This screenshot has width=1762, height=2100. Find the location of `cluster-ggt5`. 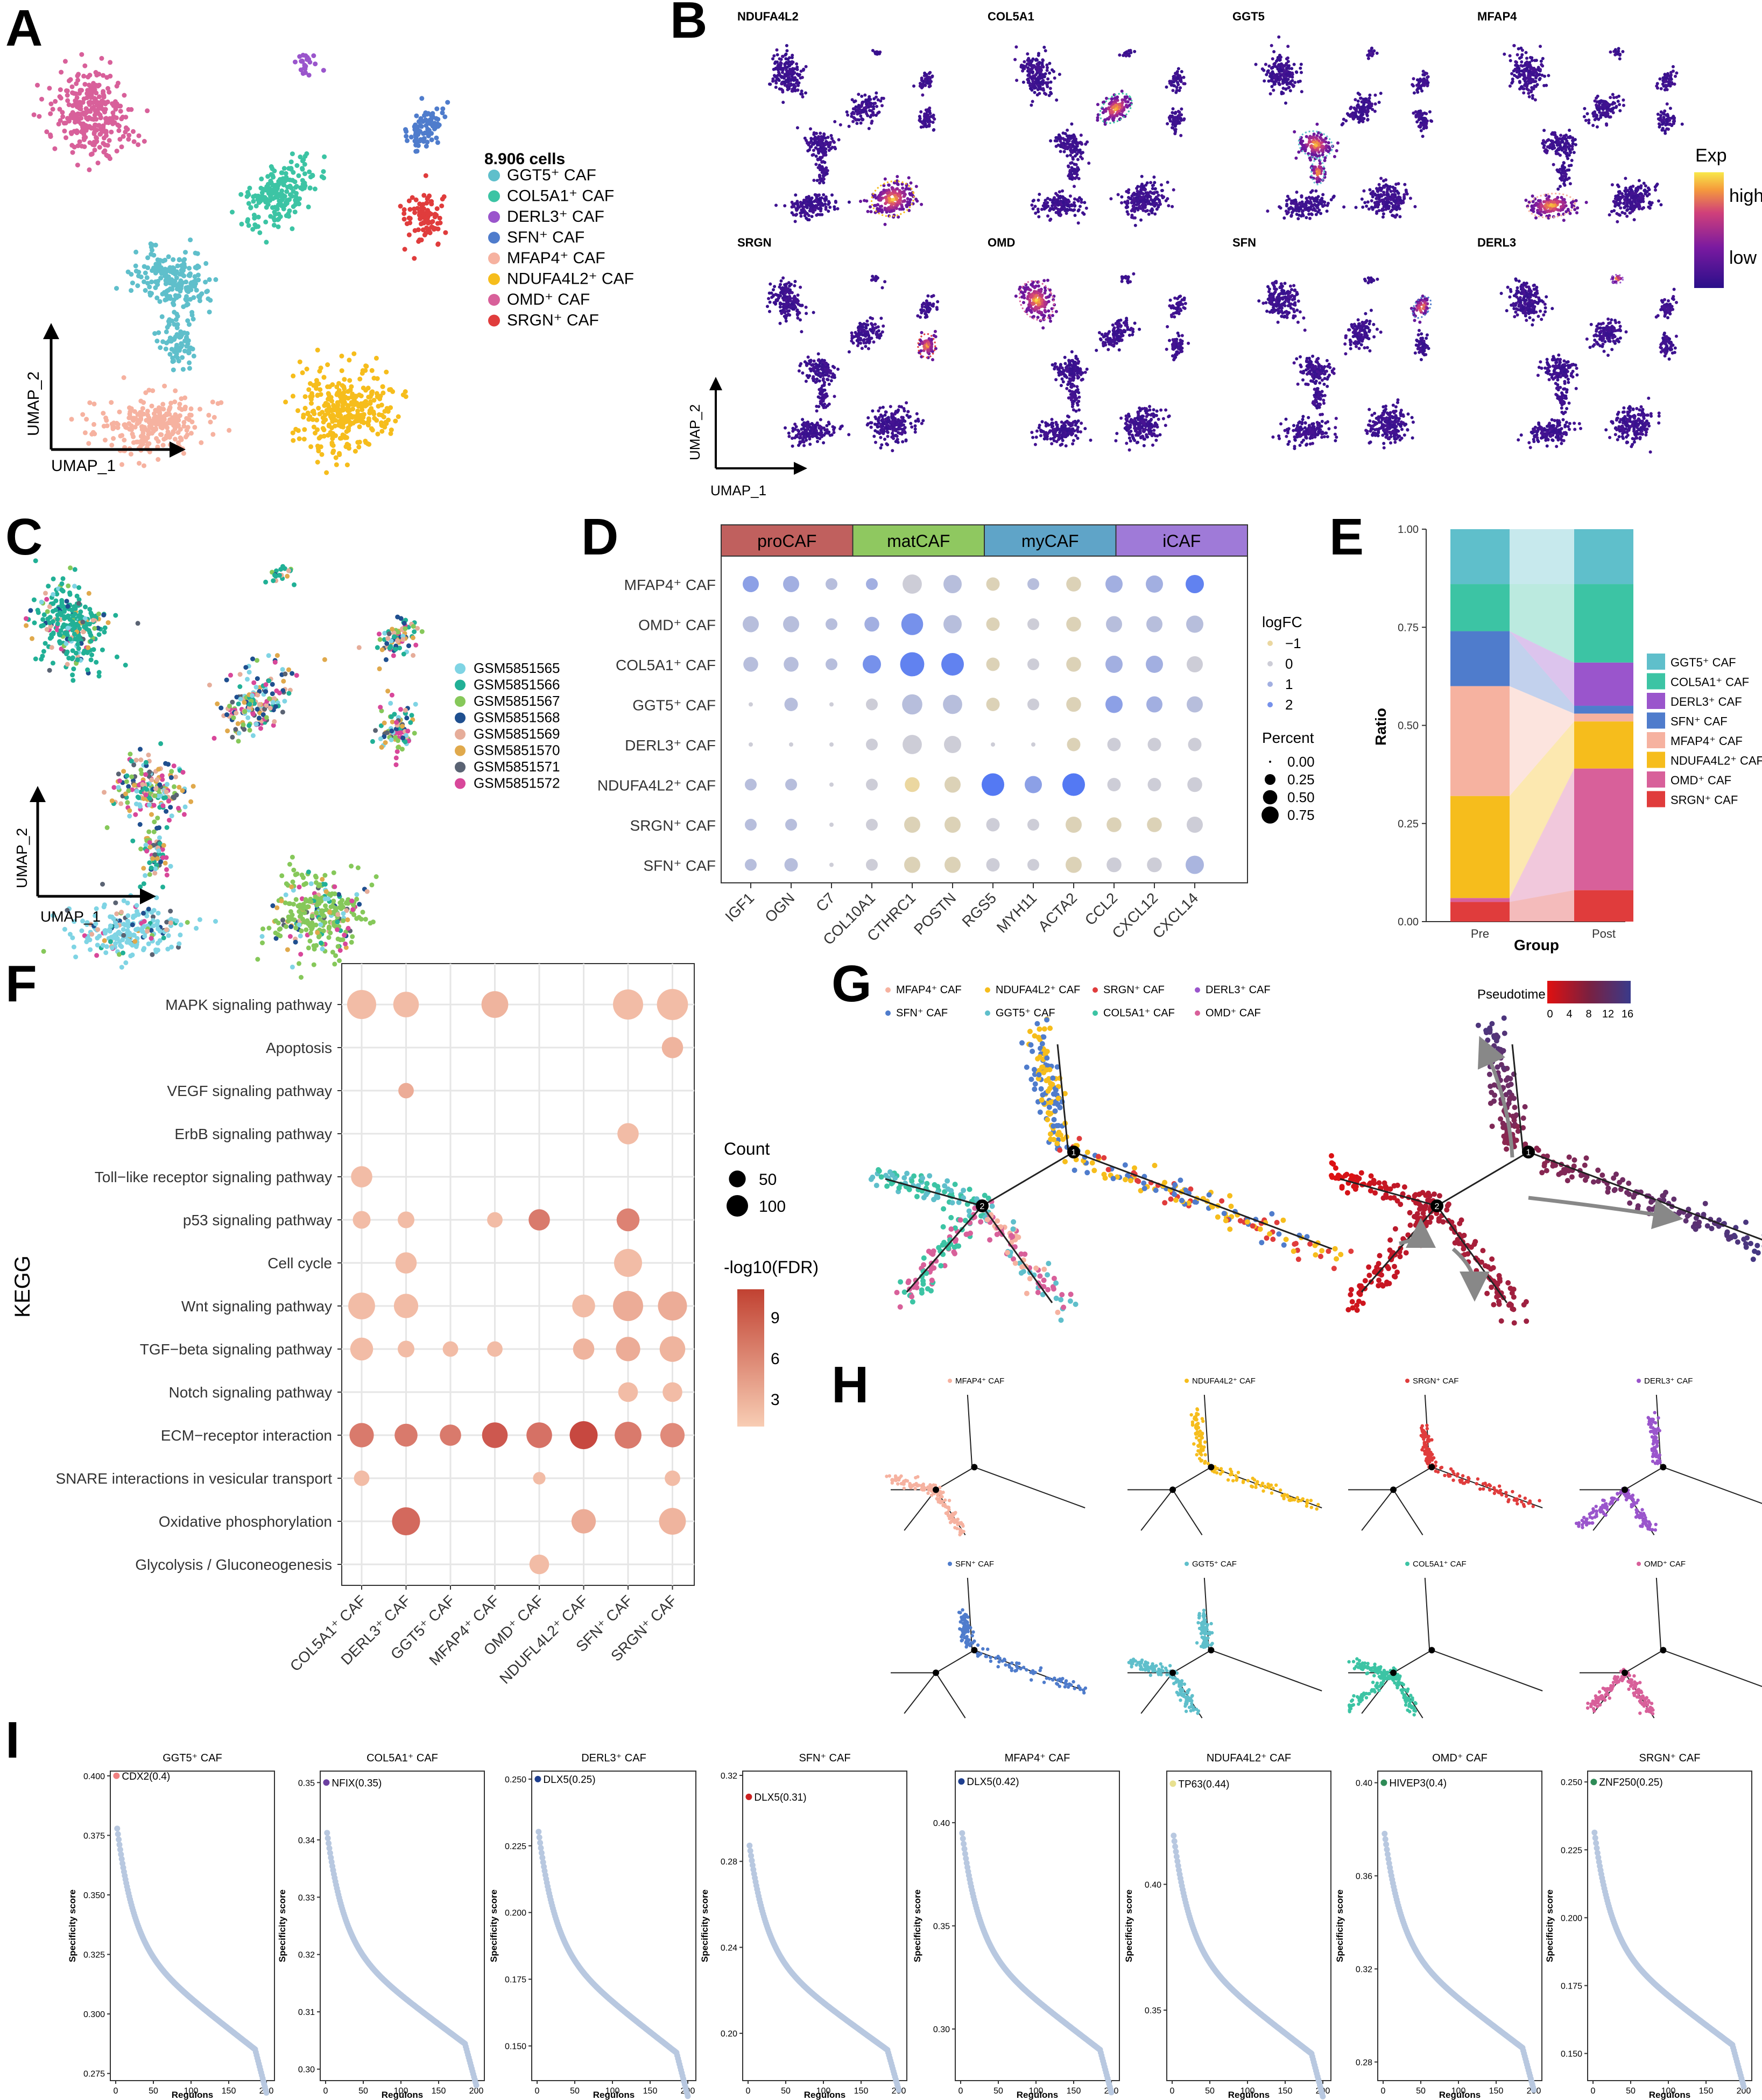

cluster-ggt5 is located at coordinates (166, 305).